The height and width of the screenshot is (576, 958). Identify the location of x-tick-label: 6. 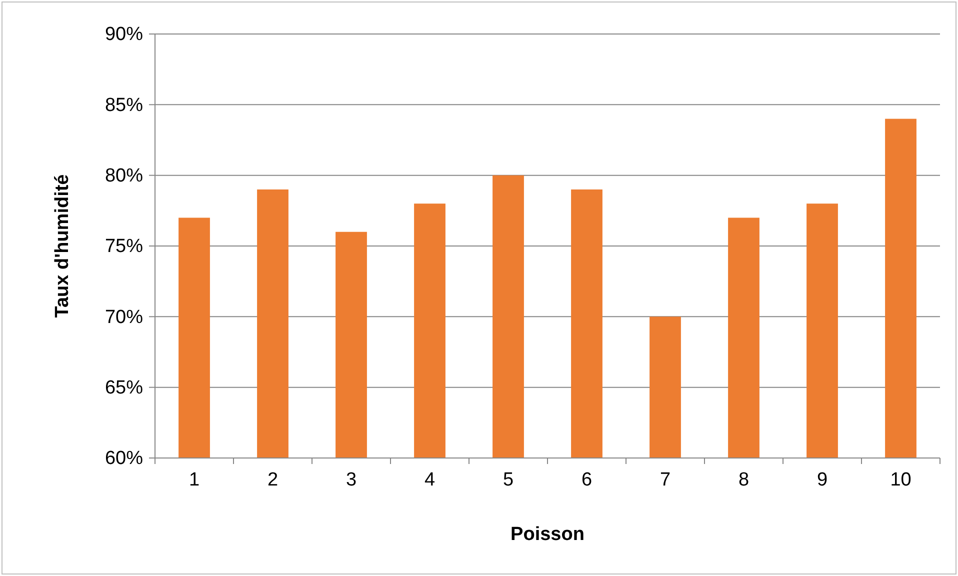
(586, 479).